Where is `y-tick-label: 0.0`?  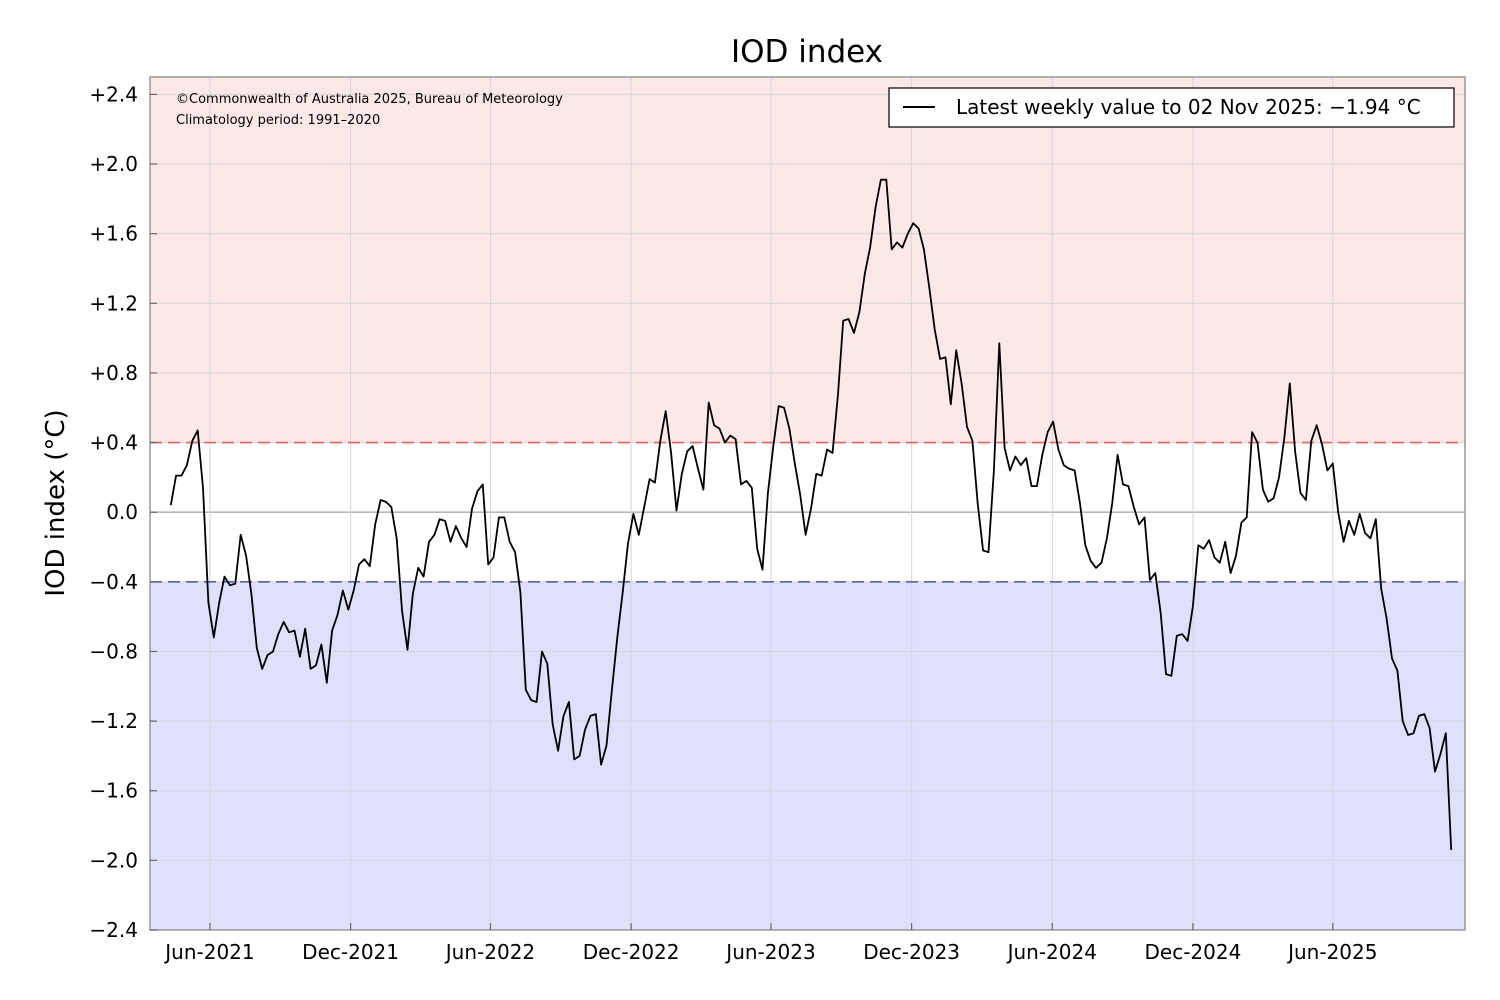
y-tick-label: 0.0 is located at coordinates (122, 512).